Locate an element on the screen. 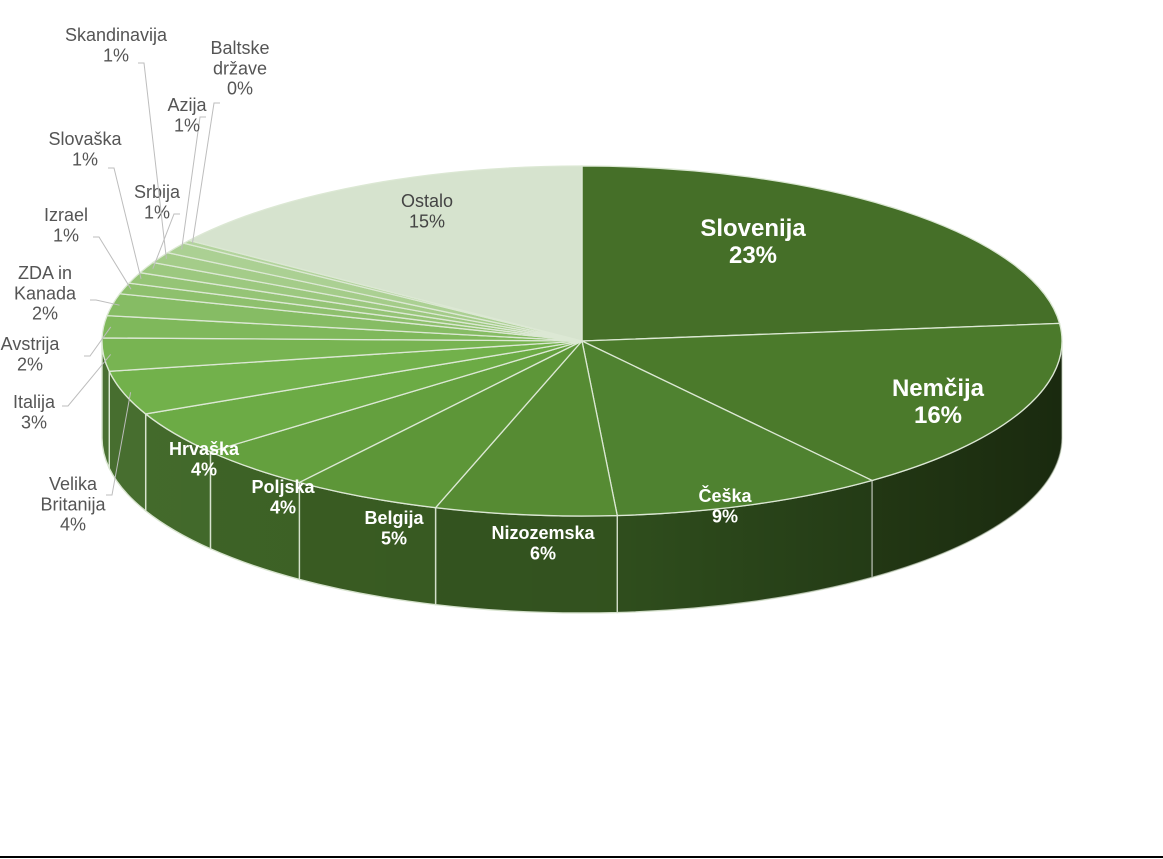 Image resolution: width=1163 pixels, height=859 pixels. slice-percent-baltske-države: 0% is located at coordinates (240, 89).